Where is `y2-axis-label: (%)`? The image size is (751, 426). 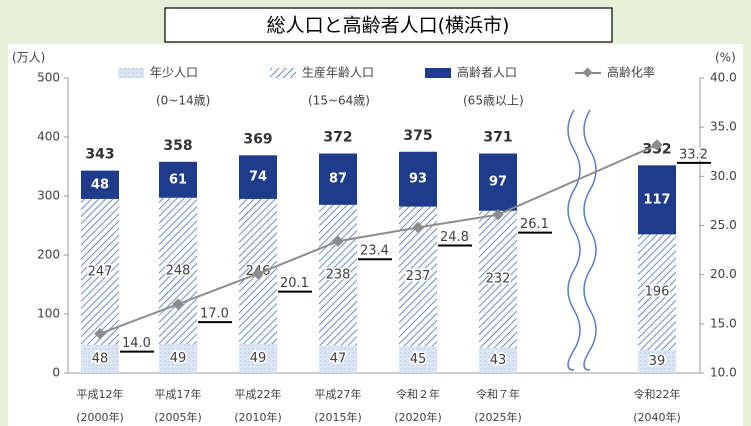 y2-axis-label: (%) is located at coordinates (725, 58).